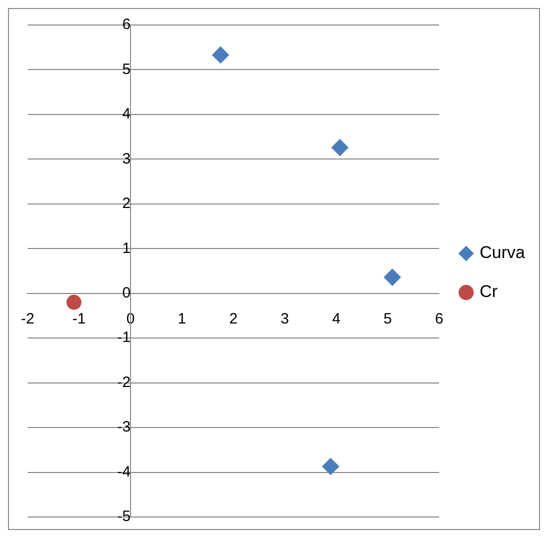 Image resolution: width=548 pixels, height=538 pixels. What do you see at coordinates (233, 319) in the screenshot?
I see `x-tick-label: 2` at bounding box center [233, 319].